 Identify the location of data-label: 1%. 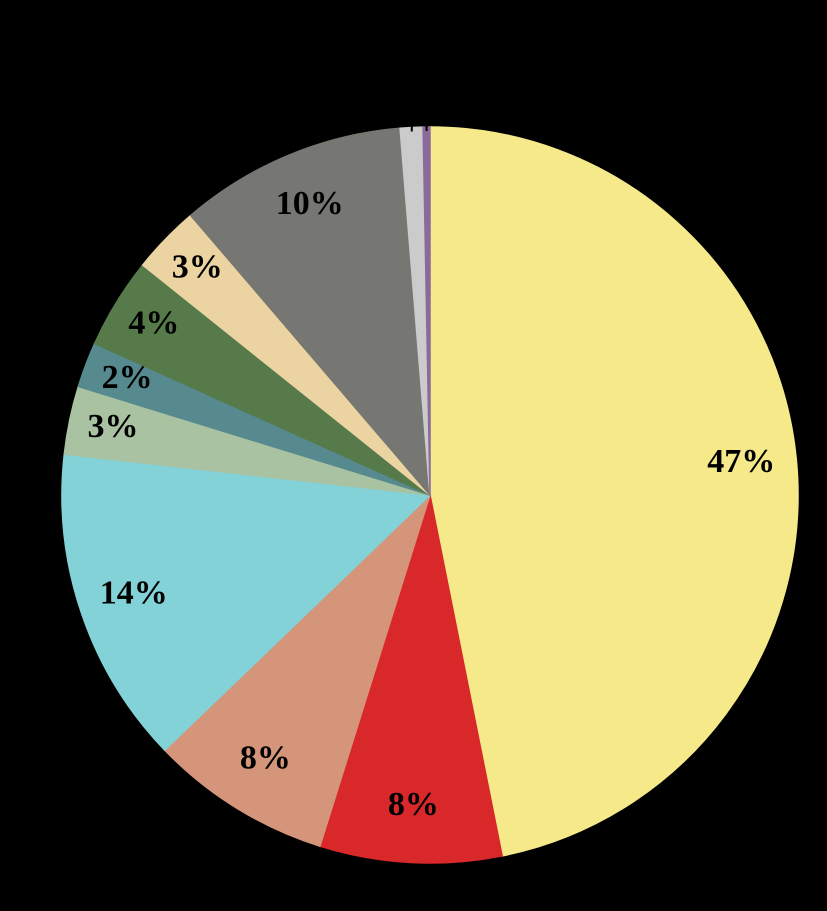
(318, 49).